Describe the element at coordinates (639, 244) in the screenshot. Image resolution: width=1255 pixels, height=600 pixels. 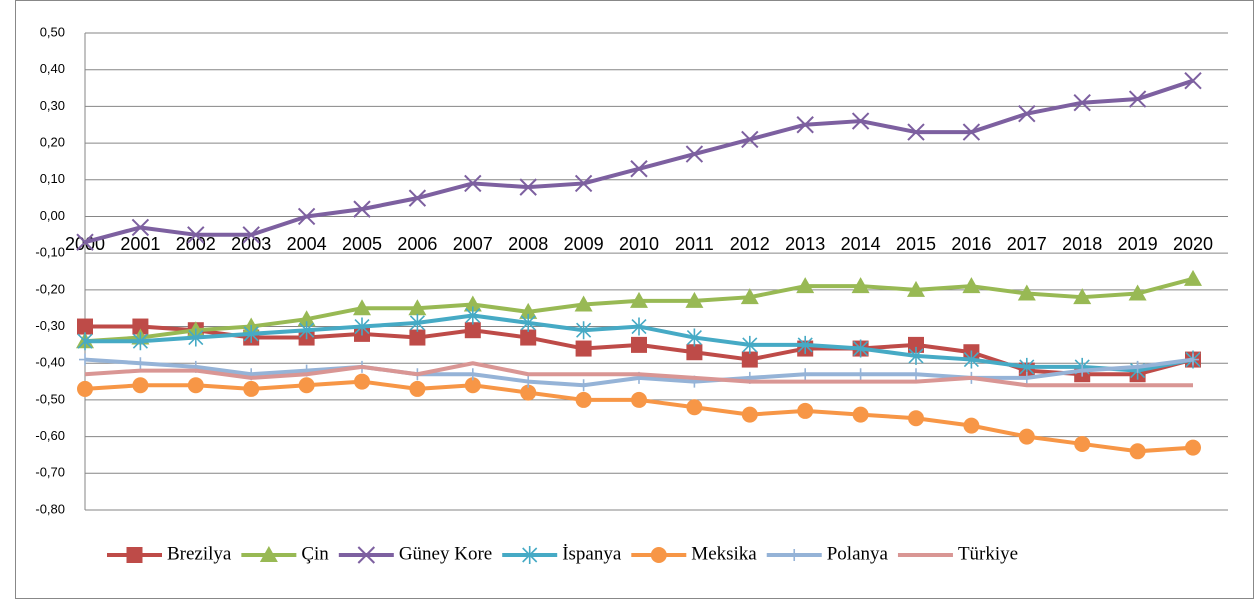
I see `x-tick-label: 2010` at that location.